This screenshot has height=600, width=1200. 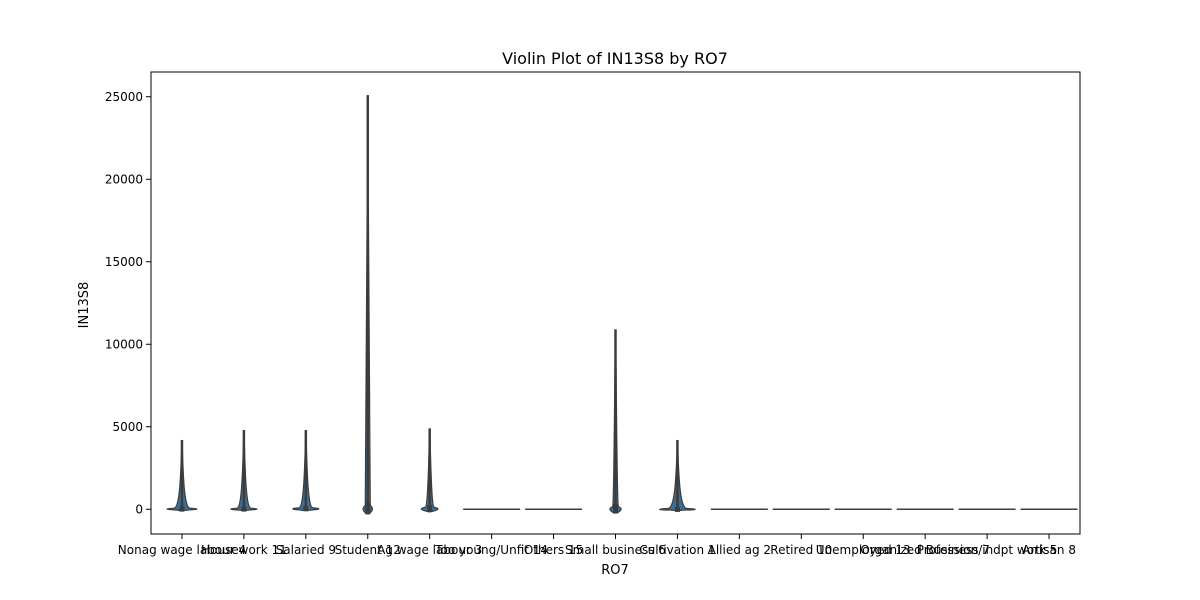 What do you see at coordinates (677, 550) in the screenshot?
I see `x-tick-label: Cultivation 1` at bounding box center [677, 550].